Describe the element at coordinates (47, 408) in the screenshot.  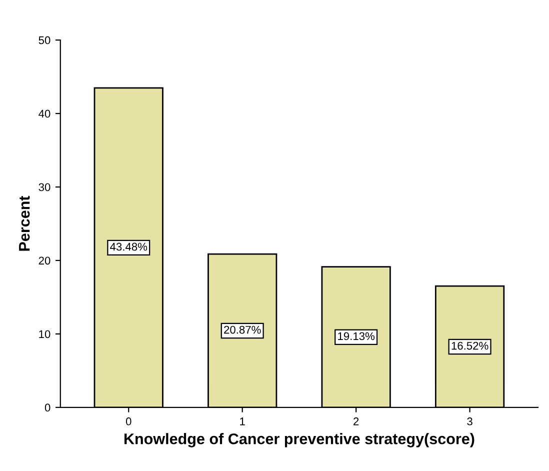
I see `y-tick-label: 0` at that location.